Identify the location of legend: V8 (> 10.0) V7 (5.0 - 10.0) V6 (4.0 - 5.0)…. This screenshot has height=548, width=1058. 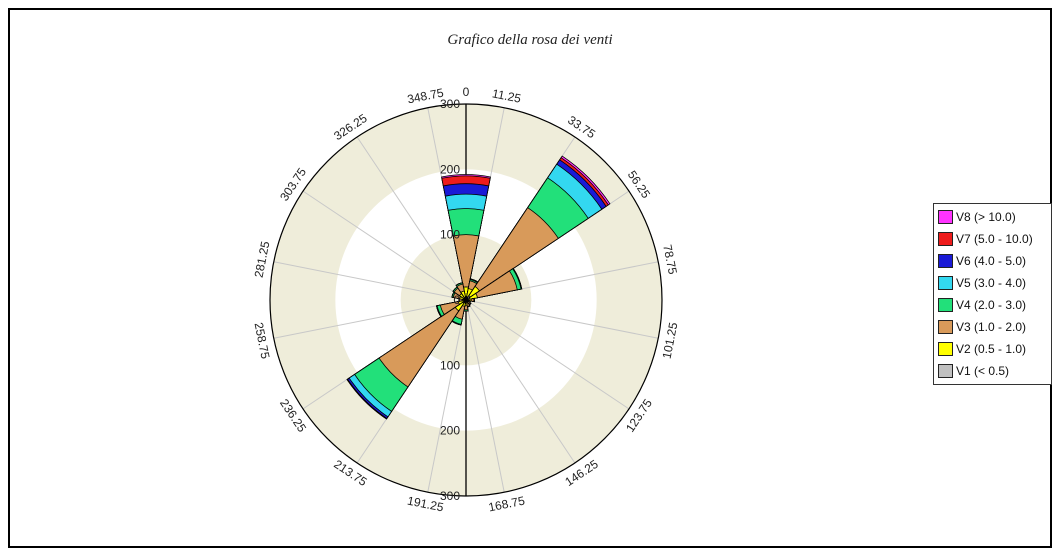
(992, 294).